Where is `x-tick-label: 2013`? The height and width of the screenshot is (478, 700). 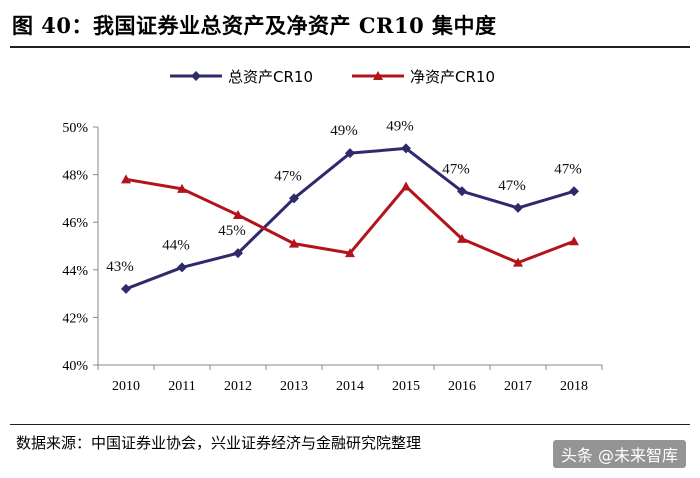 x-tick-label: 2013 is located at coordinates (294, 386).